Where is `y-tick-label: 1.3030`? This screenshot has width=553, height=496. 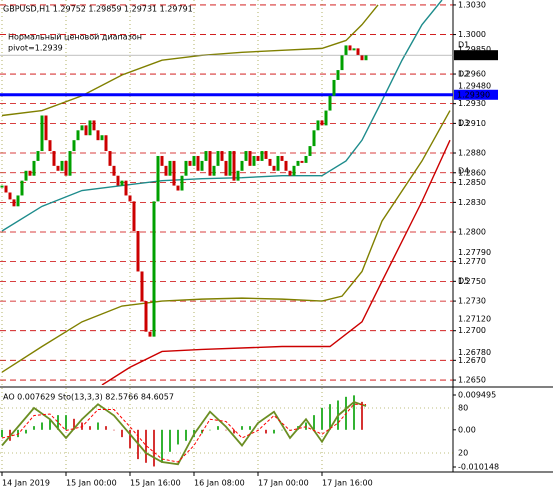
y-tick-label: 1.3030 is located at coordinates (472, 4).